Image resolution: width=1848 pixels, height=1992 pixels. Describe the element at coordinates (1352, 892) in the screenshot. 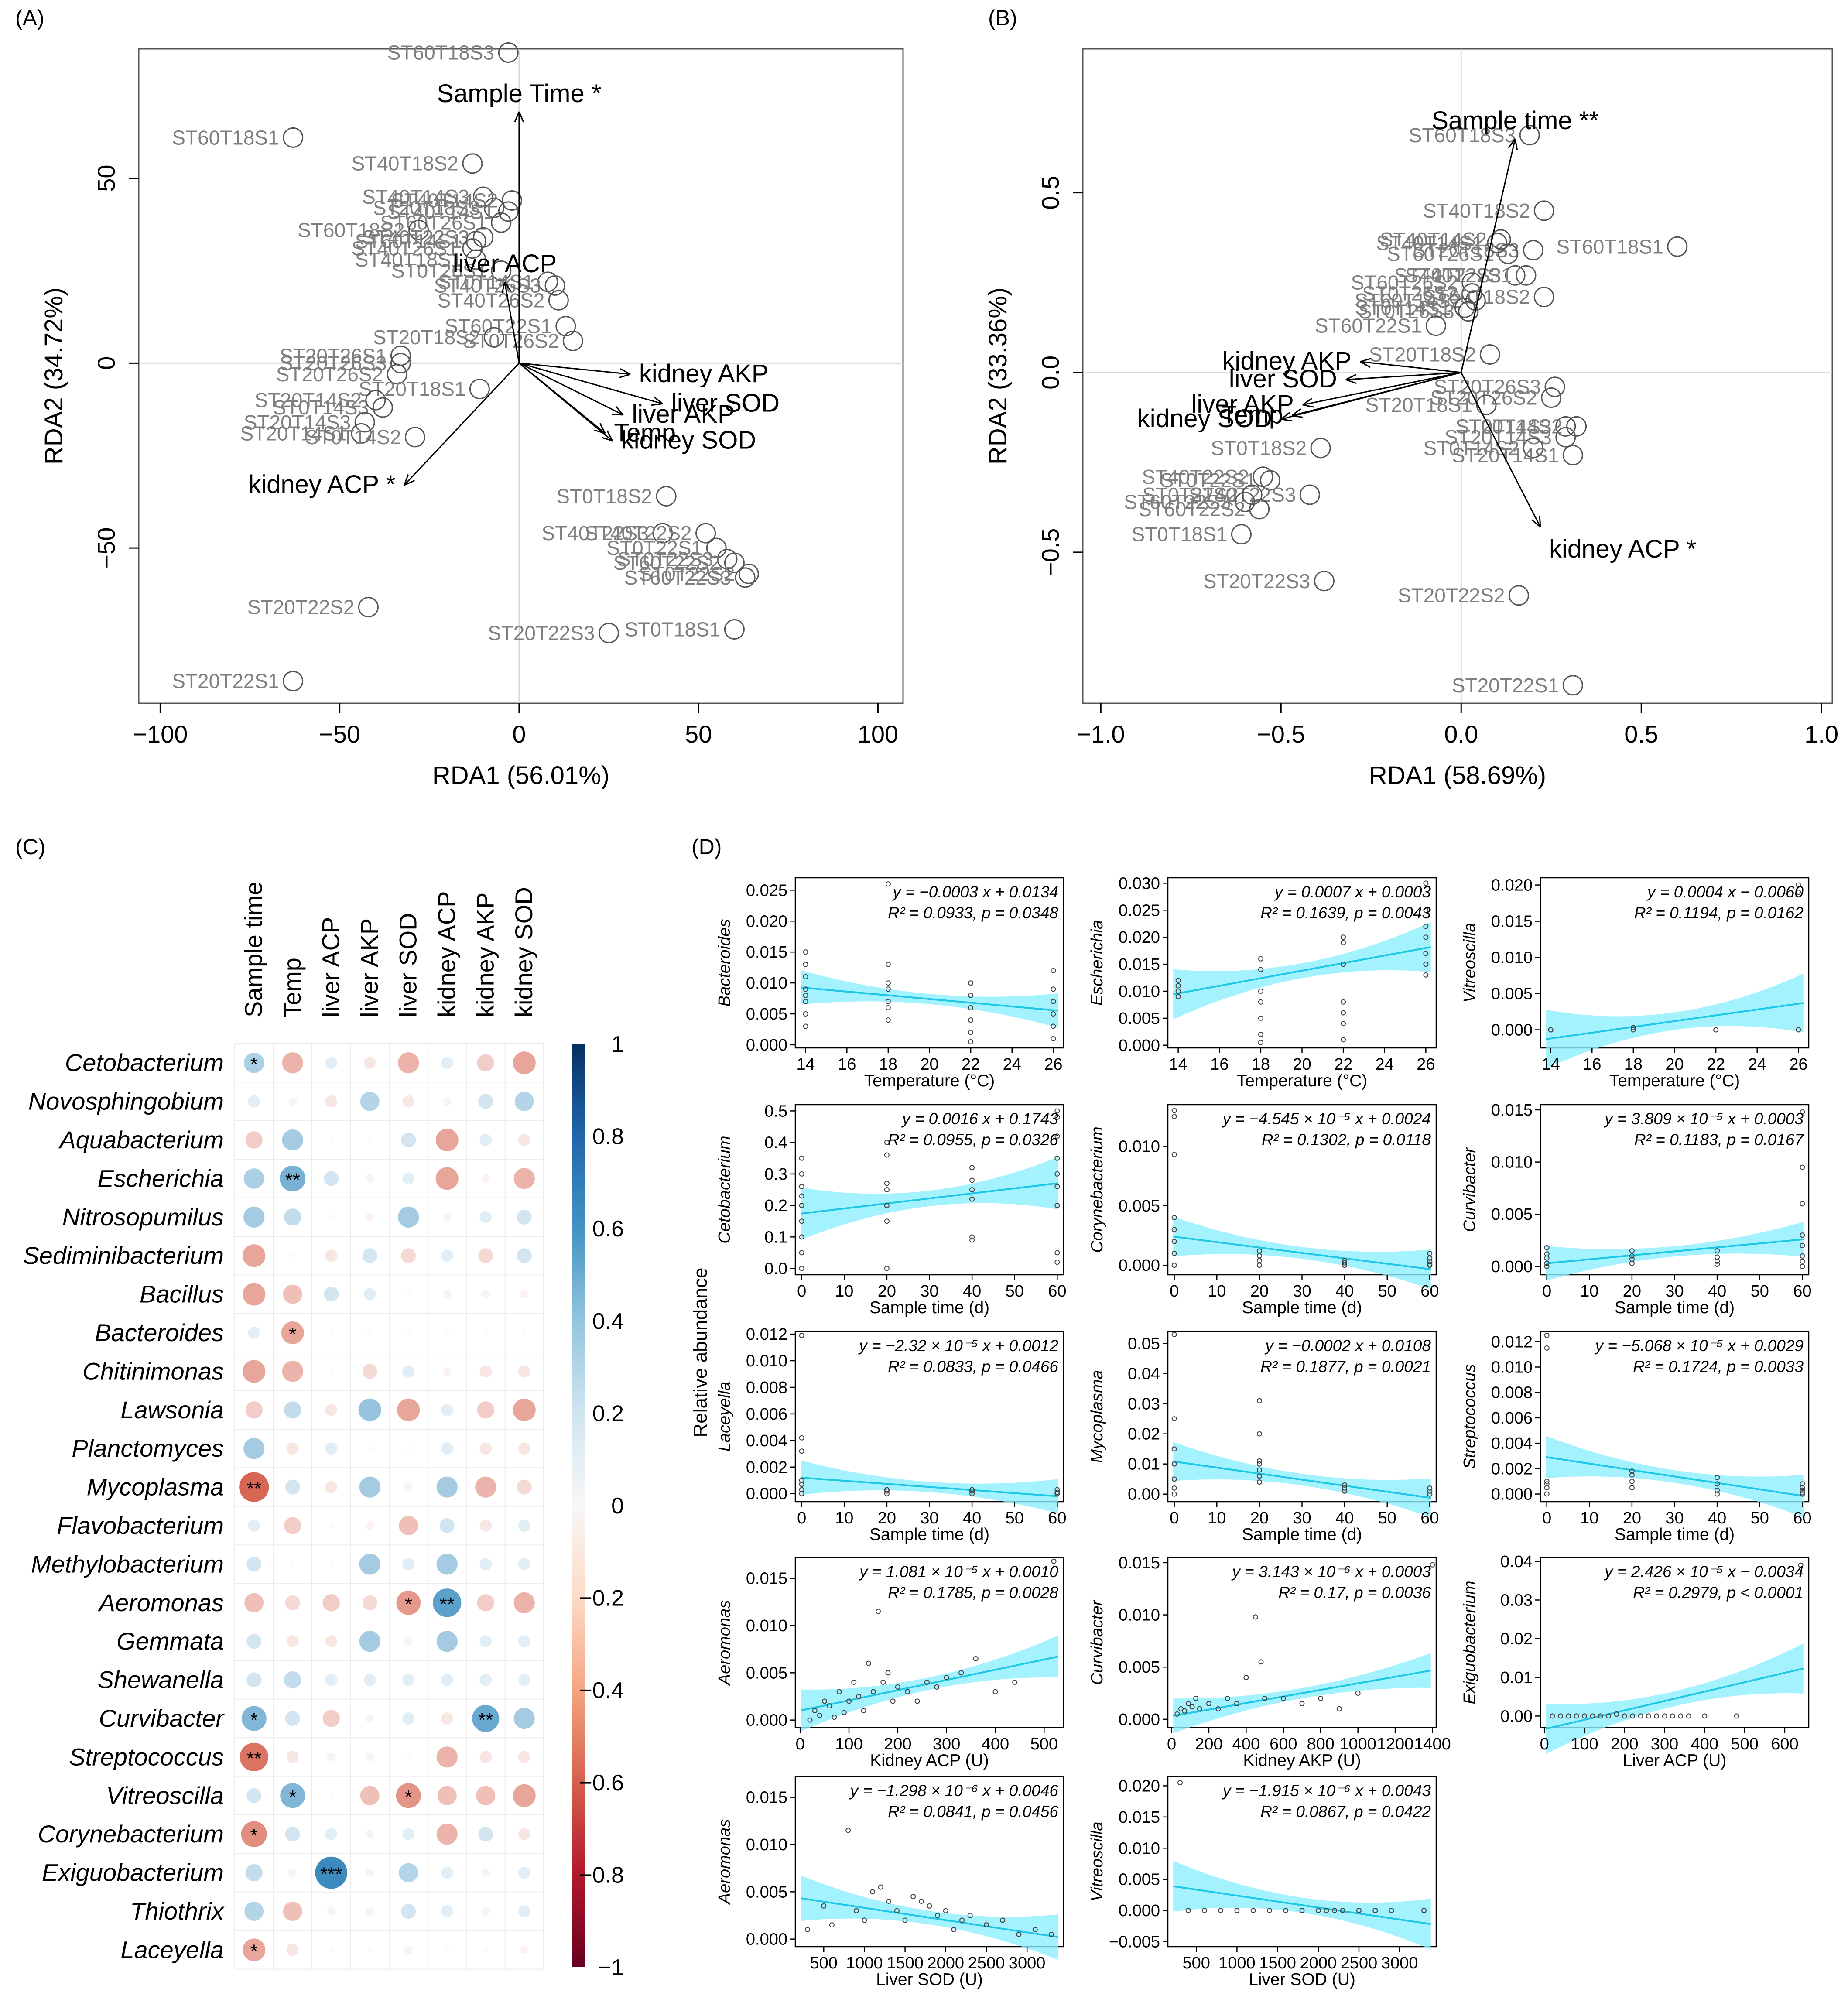

I see `regression-equation: y = 0.0007 x + 0.0003` at that location.